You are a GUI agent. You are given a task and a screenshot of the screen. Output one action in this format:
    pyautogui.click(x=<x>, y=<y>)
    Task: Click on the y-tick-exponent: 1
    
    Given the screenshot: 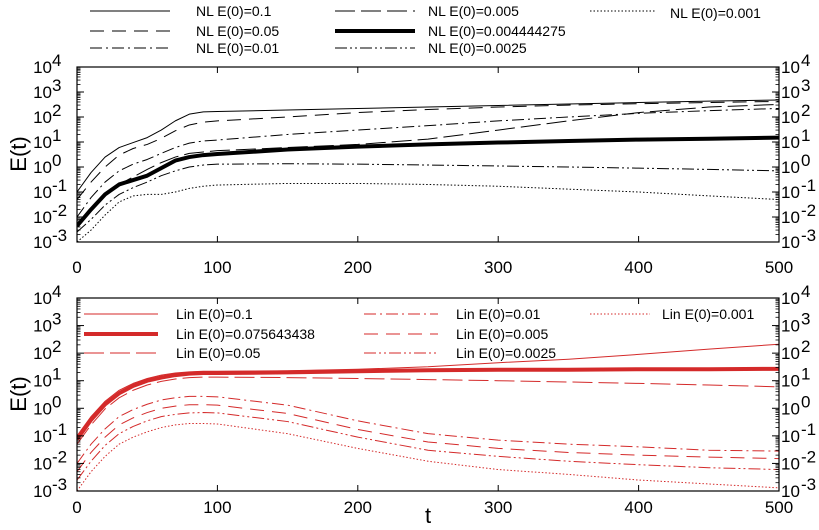 What is the action you would take?
    pyautogui.click(x=56, y=135)
    